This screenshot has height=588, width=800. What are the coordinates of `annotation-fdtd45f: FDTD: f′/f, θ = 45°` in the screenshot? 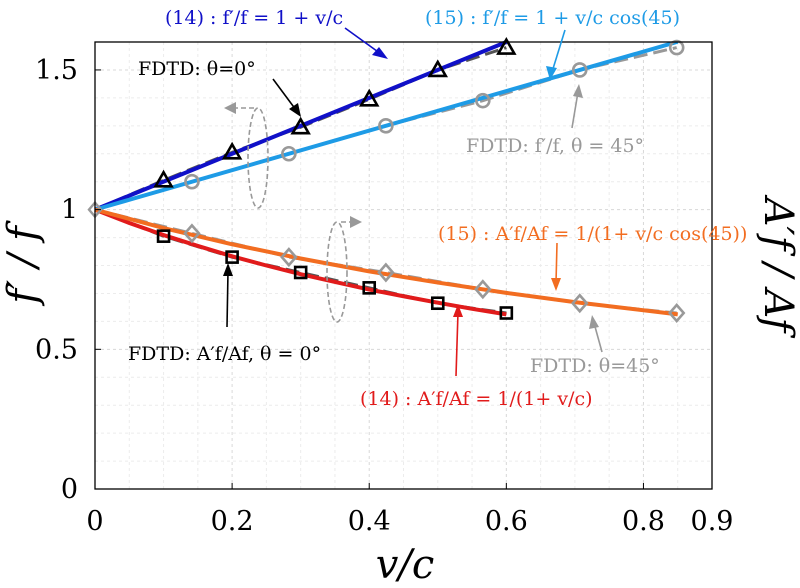 It's located at (555, 146).